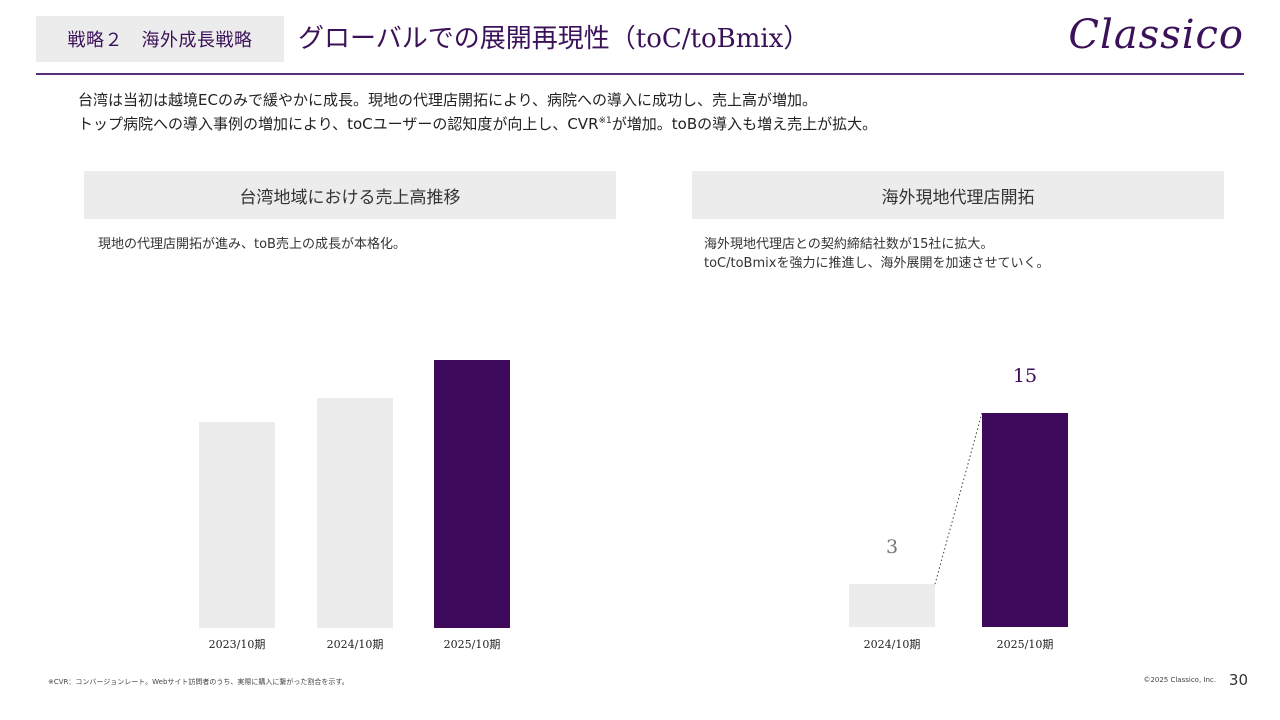 This screenshot has height=720, width=1280. I want to click on section-tag: 戦略２ 海外成長戦略, so click(160, 39).